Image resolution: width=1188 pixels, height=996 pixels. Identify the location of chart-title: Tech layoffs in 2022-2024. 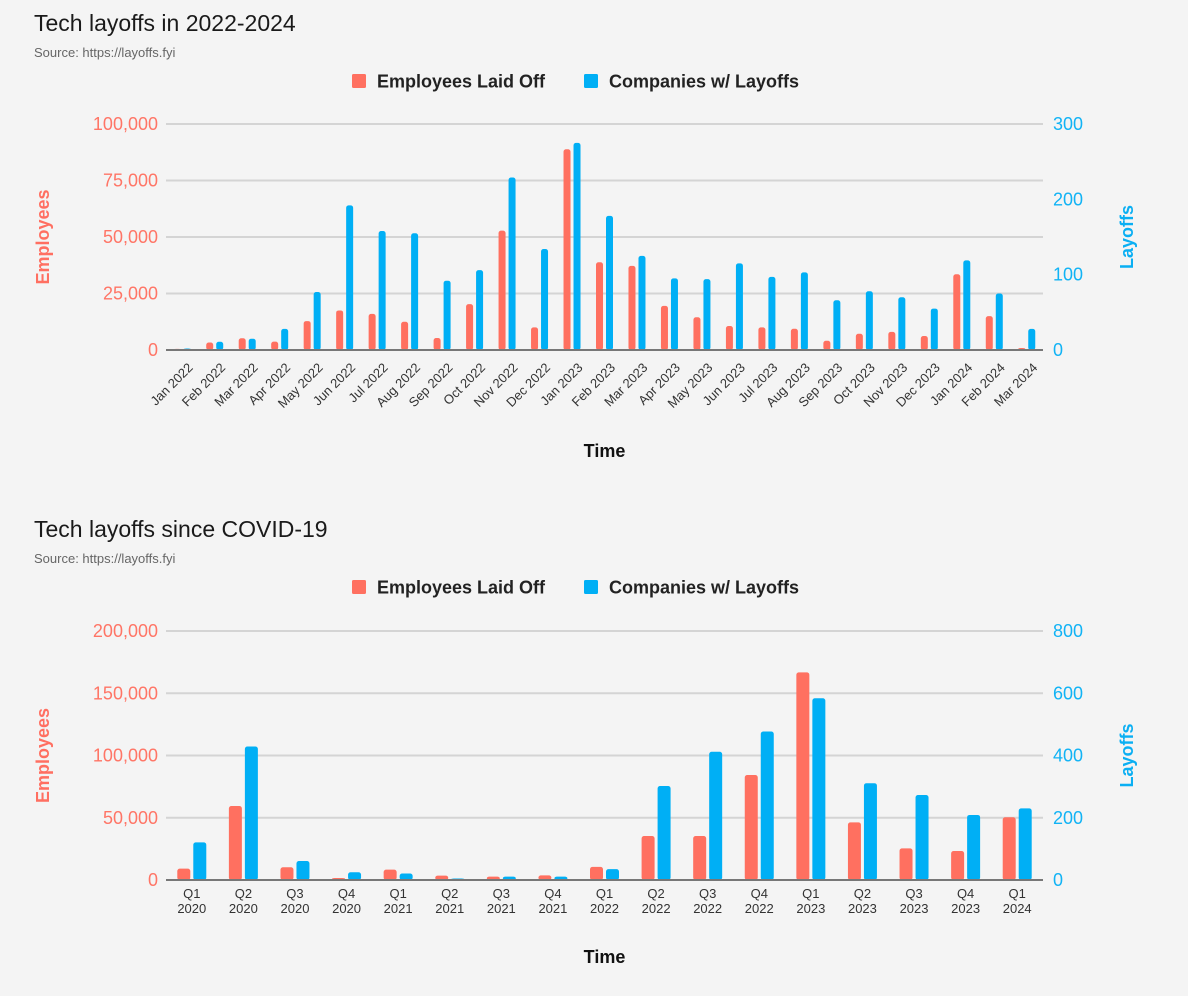
(165, 23).